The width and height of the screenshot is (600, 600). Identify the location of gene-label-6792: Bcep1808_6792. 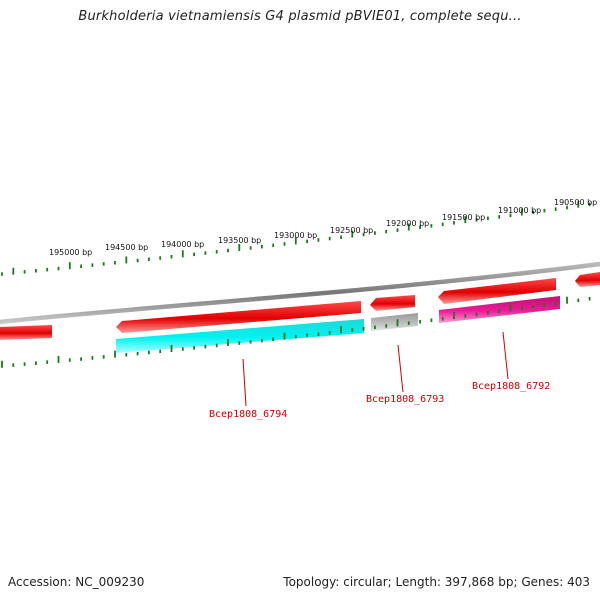
(511, 386).